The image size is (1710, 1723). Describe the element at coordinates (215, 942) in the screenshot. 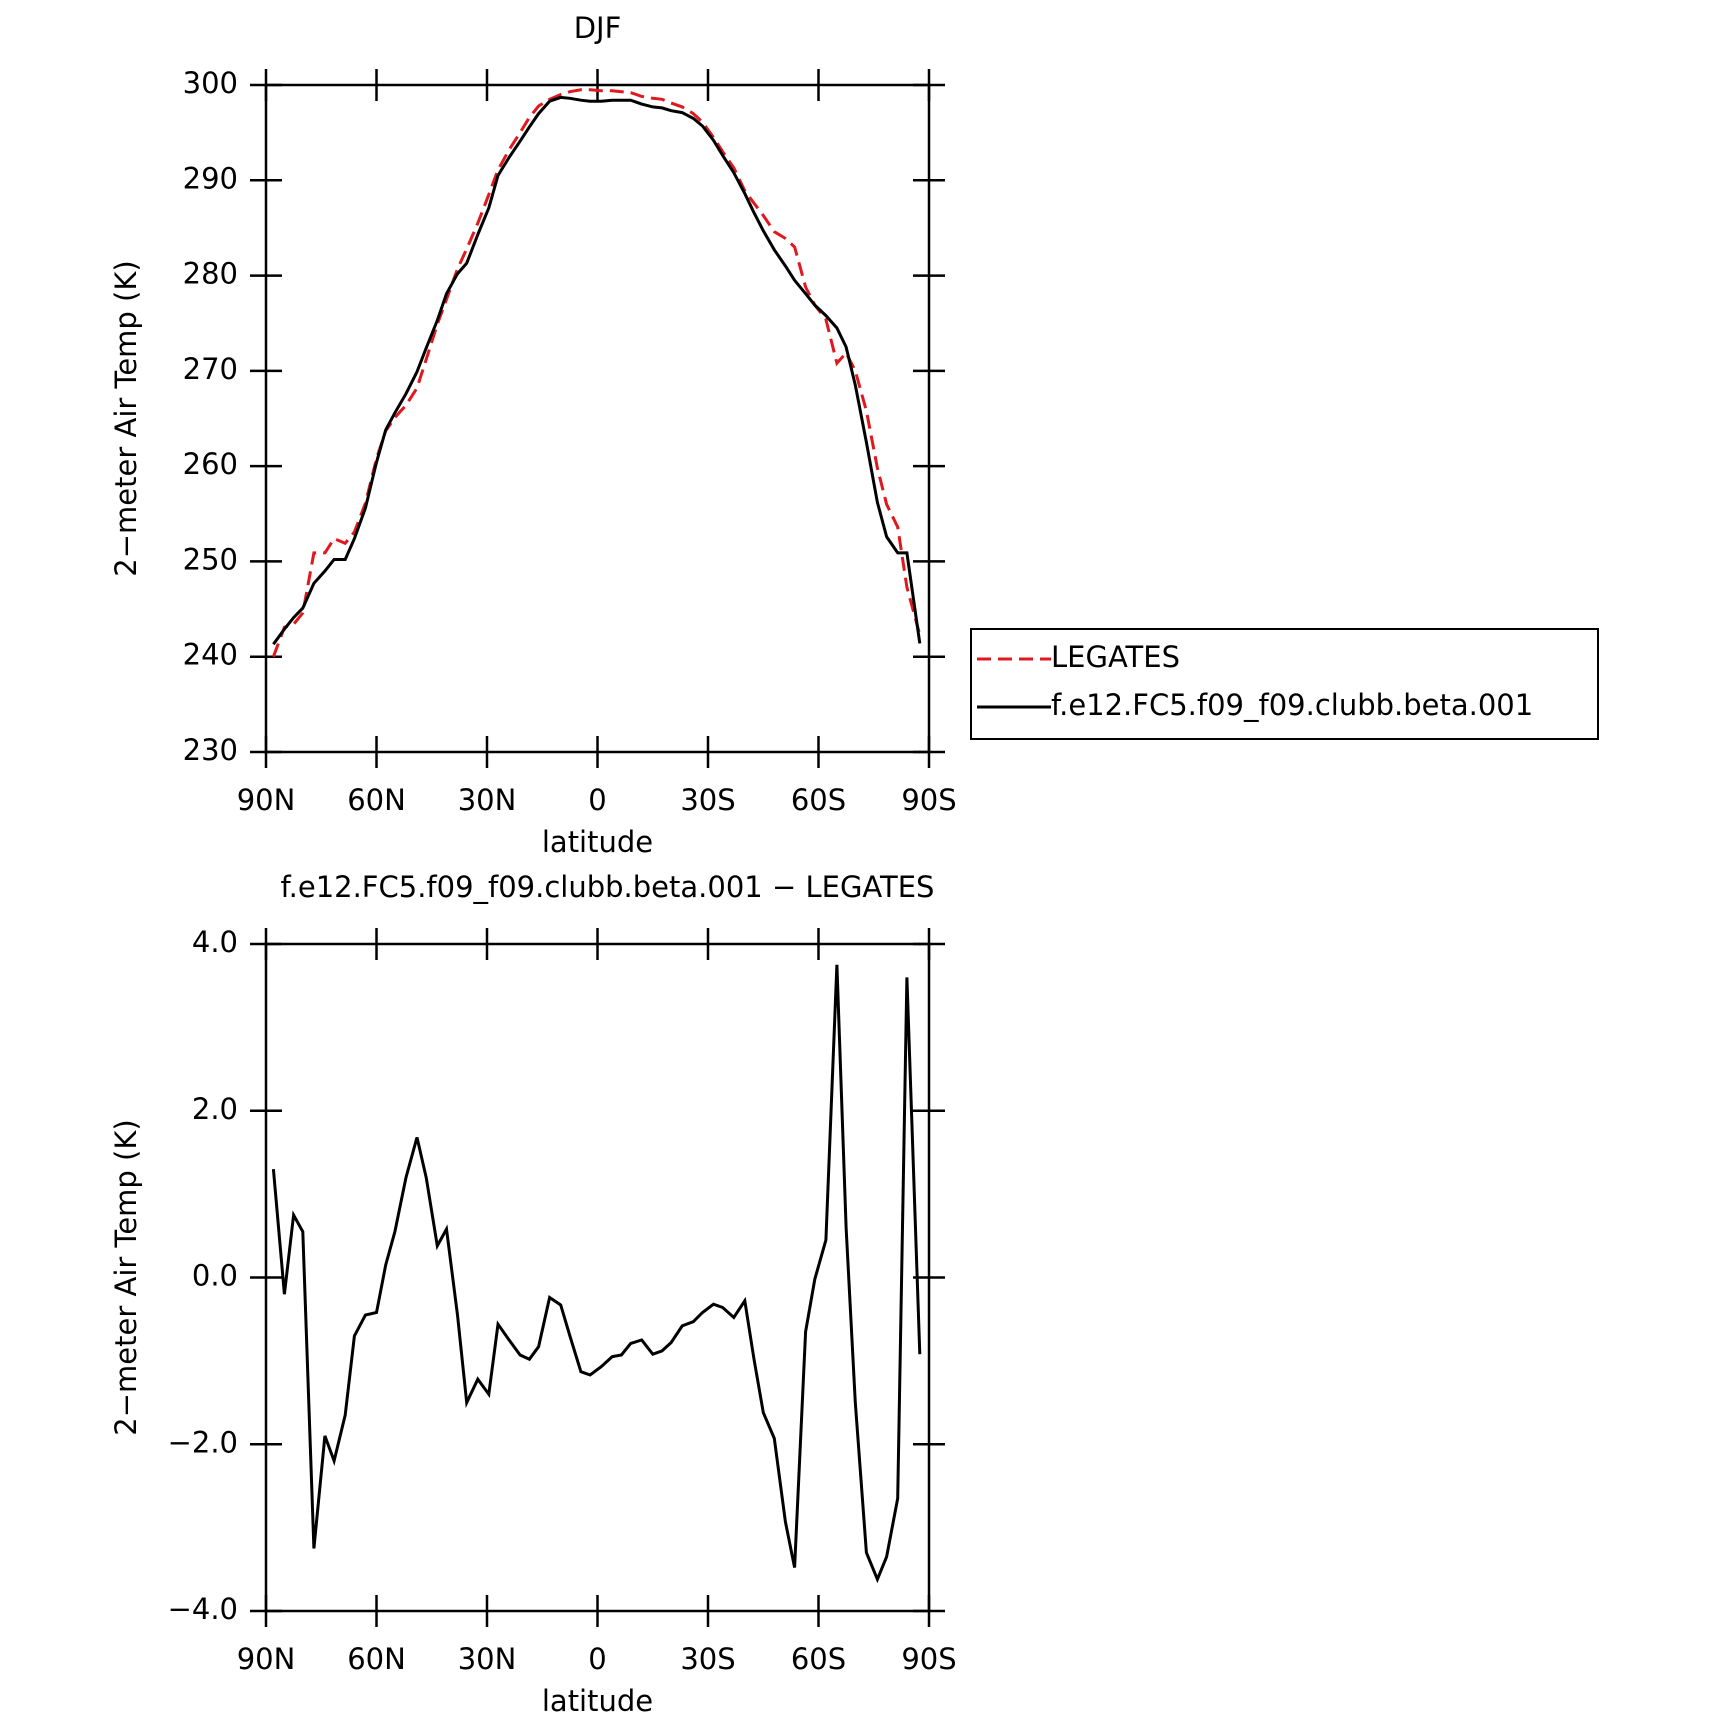

I see `y-tick-label: 4.0` at that location.